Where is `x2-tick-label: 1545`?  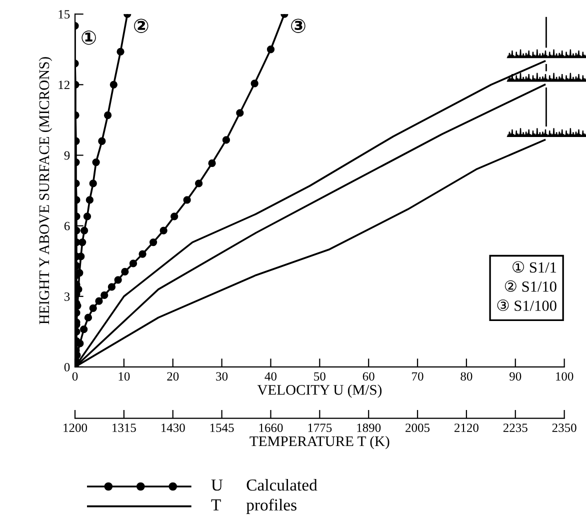 x2-tick-label: 1545 is located at coordinates (222, 428).